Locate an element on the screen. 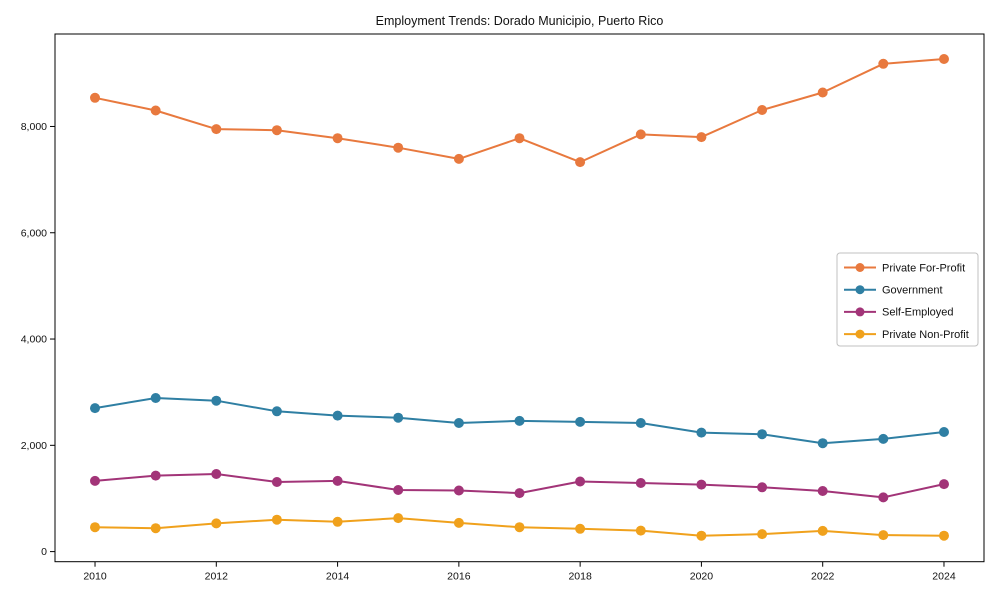 Image resolution: width=1000 pixels, height=600 pixels. y-tick-label: 6,000 is located at coordinates (34, 233).